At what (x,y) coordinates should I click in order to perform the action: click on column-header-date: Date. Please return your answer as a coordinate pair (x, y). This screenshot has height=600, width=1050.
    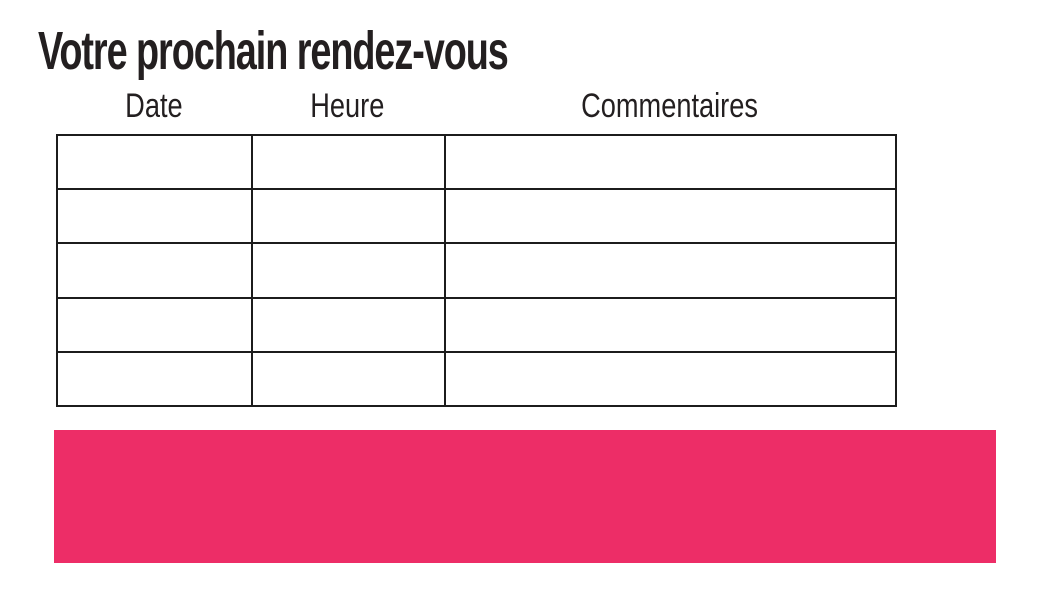
    Looking at the image, I should click on (153, 106).